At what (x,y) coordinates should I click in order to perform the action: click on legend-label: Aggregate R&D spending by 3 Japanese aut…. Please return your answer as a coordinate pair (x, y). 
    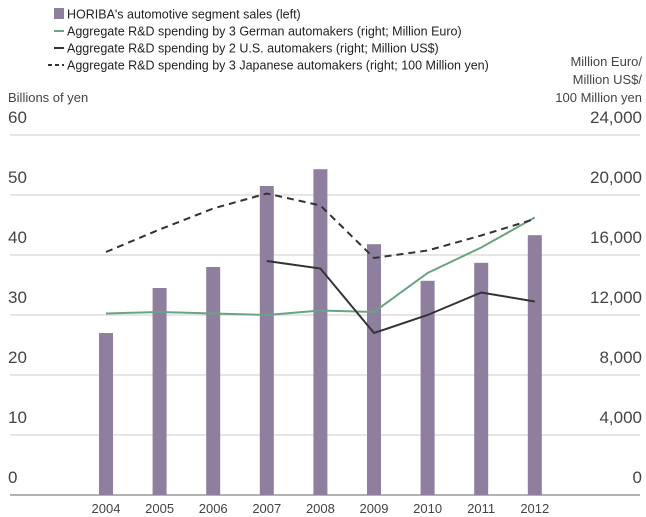
    Looking at the image, I should click on (278, 66).